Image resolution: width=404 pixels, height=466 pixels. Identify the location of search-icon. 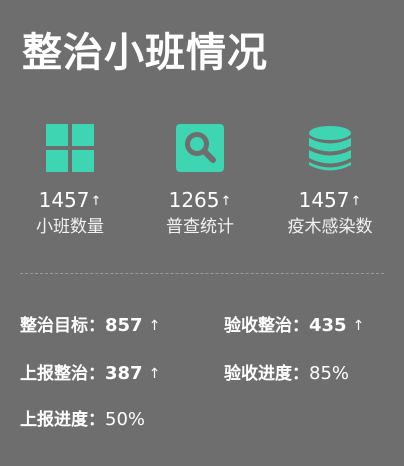
(200, 148).